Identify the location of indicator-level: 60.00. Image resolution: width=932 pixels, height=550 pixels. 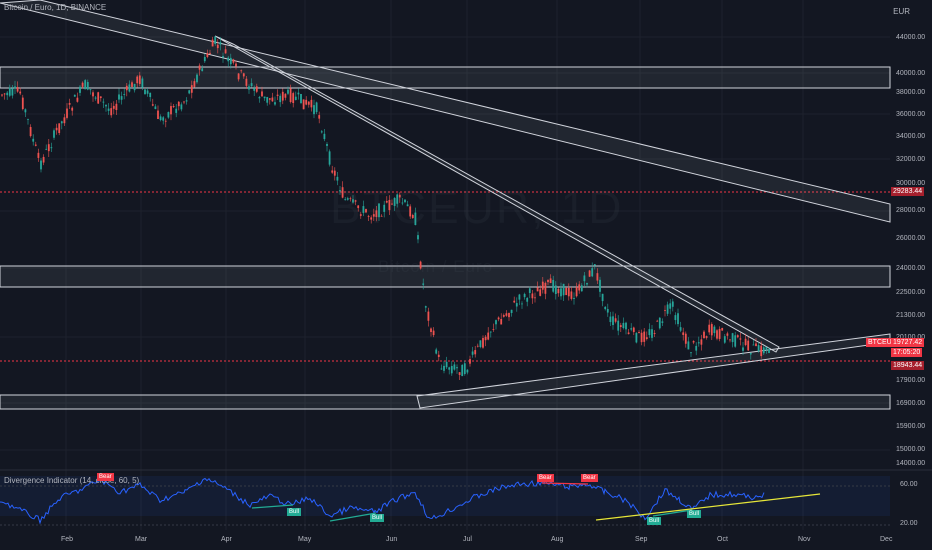
(909, 484).